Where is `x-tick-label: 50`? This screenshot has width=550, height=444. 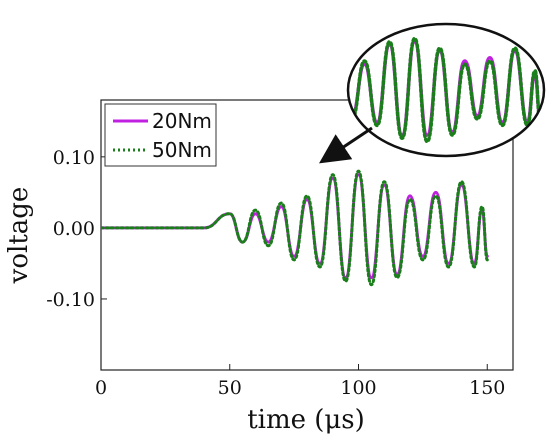
x-tick-label: 50 is located at coordinates (230, 388).